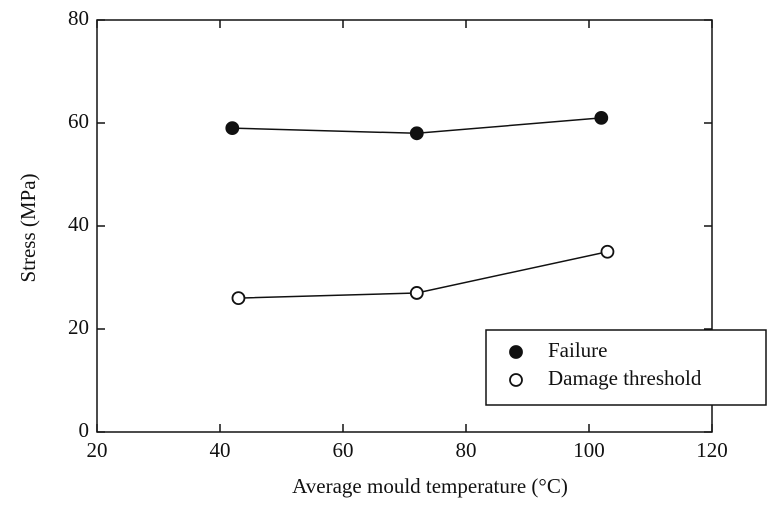  What do you see at coordinates (78, 224) in the screenshot?
I see `y-tick-label: 40` at bounding box center [78, 224].